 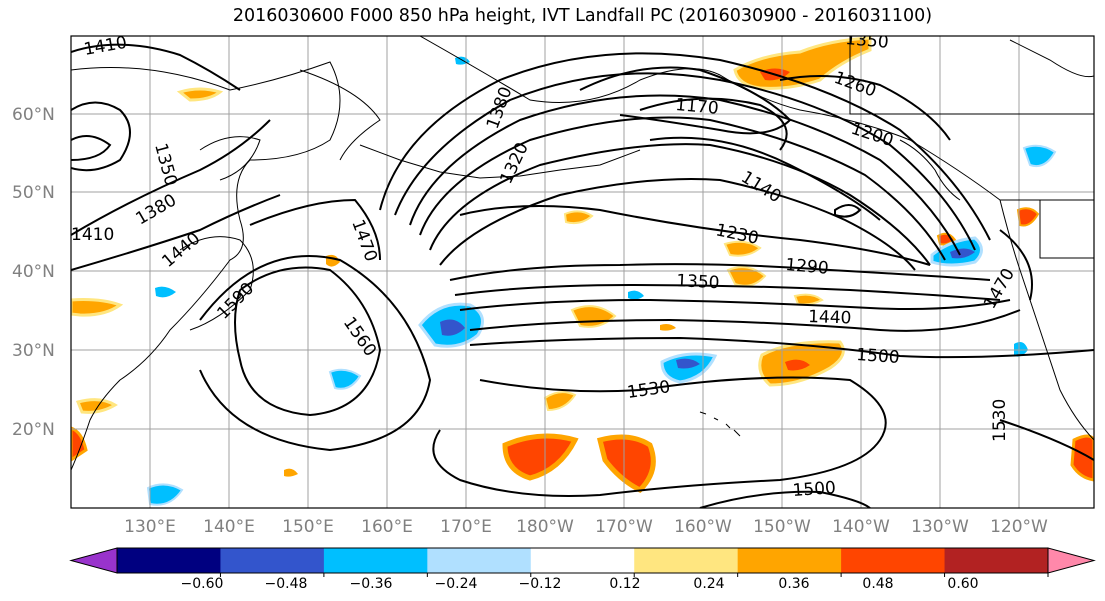 I want to click on shade-neg-small3, so click(x=165, y=292).